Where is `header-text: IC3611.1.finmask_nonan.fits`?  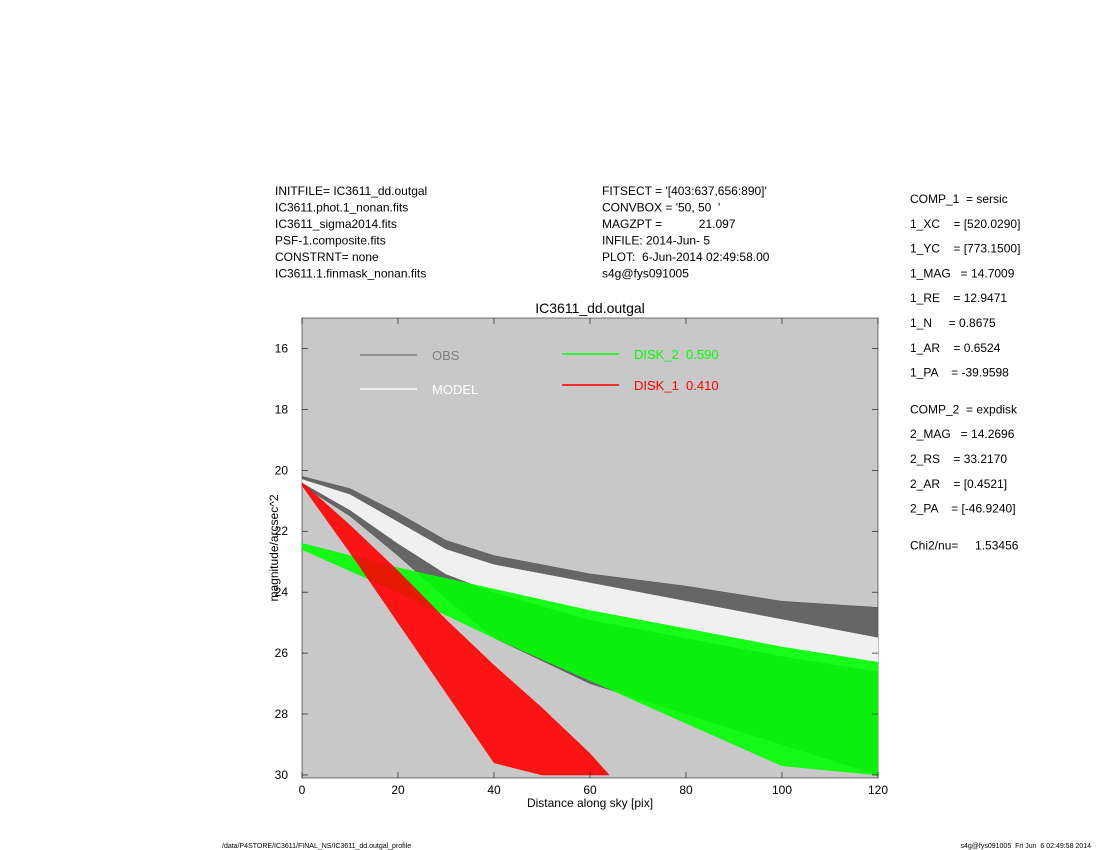 header-text: IC3611.1.finmask_nonan.fits is located at coordinates (350, 274).